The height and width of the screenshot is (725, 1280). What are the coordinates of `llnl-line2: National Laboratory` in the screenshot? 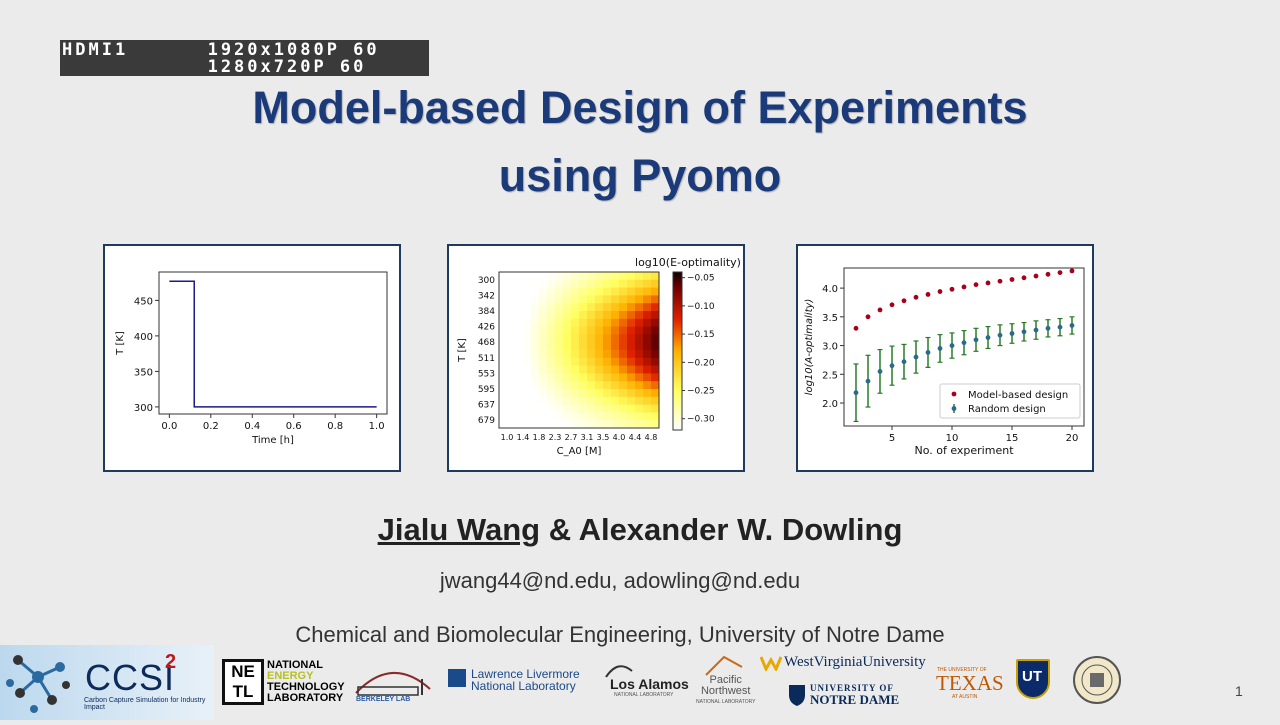 It's located at (523, 686).